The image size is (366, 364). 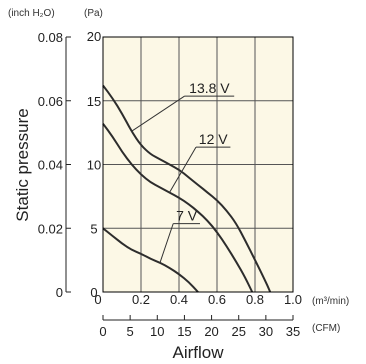 I want to click on x-tick-label-m3: 0.6, so click(x=217, y=299).